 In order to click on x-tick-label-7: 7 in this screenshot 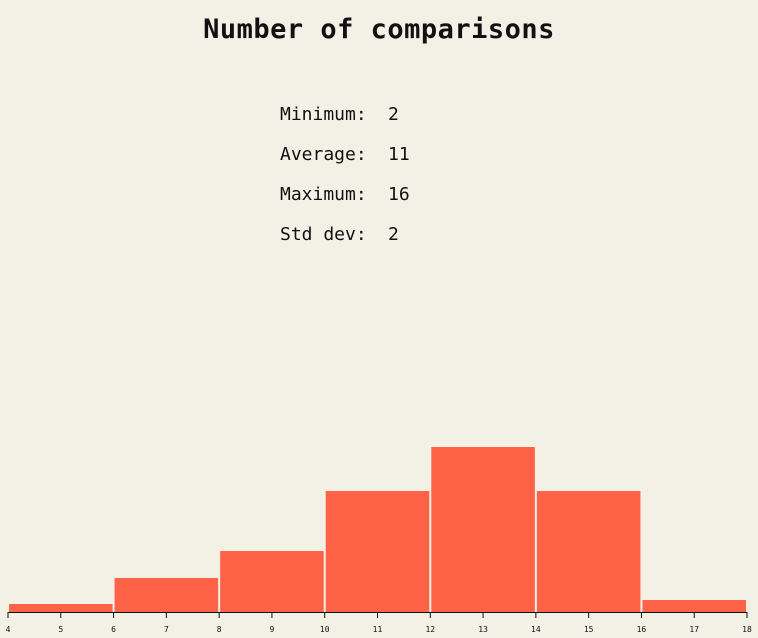, I will do `click(166, 629)`.